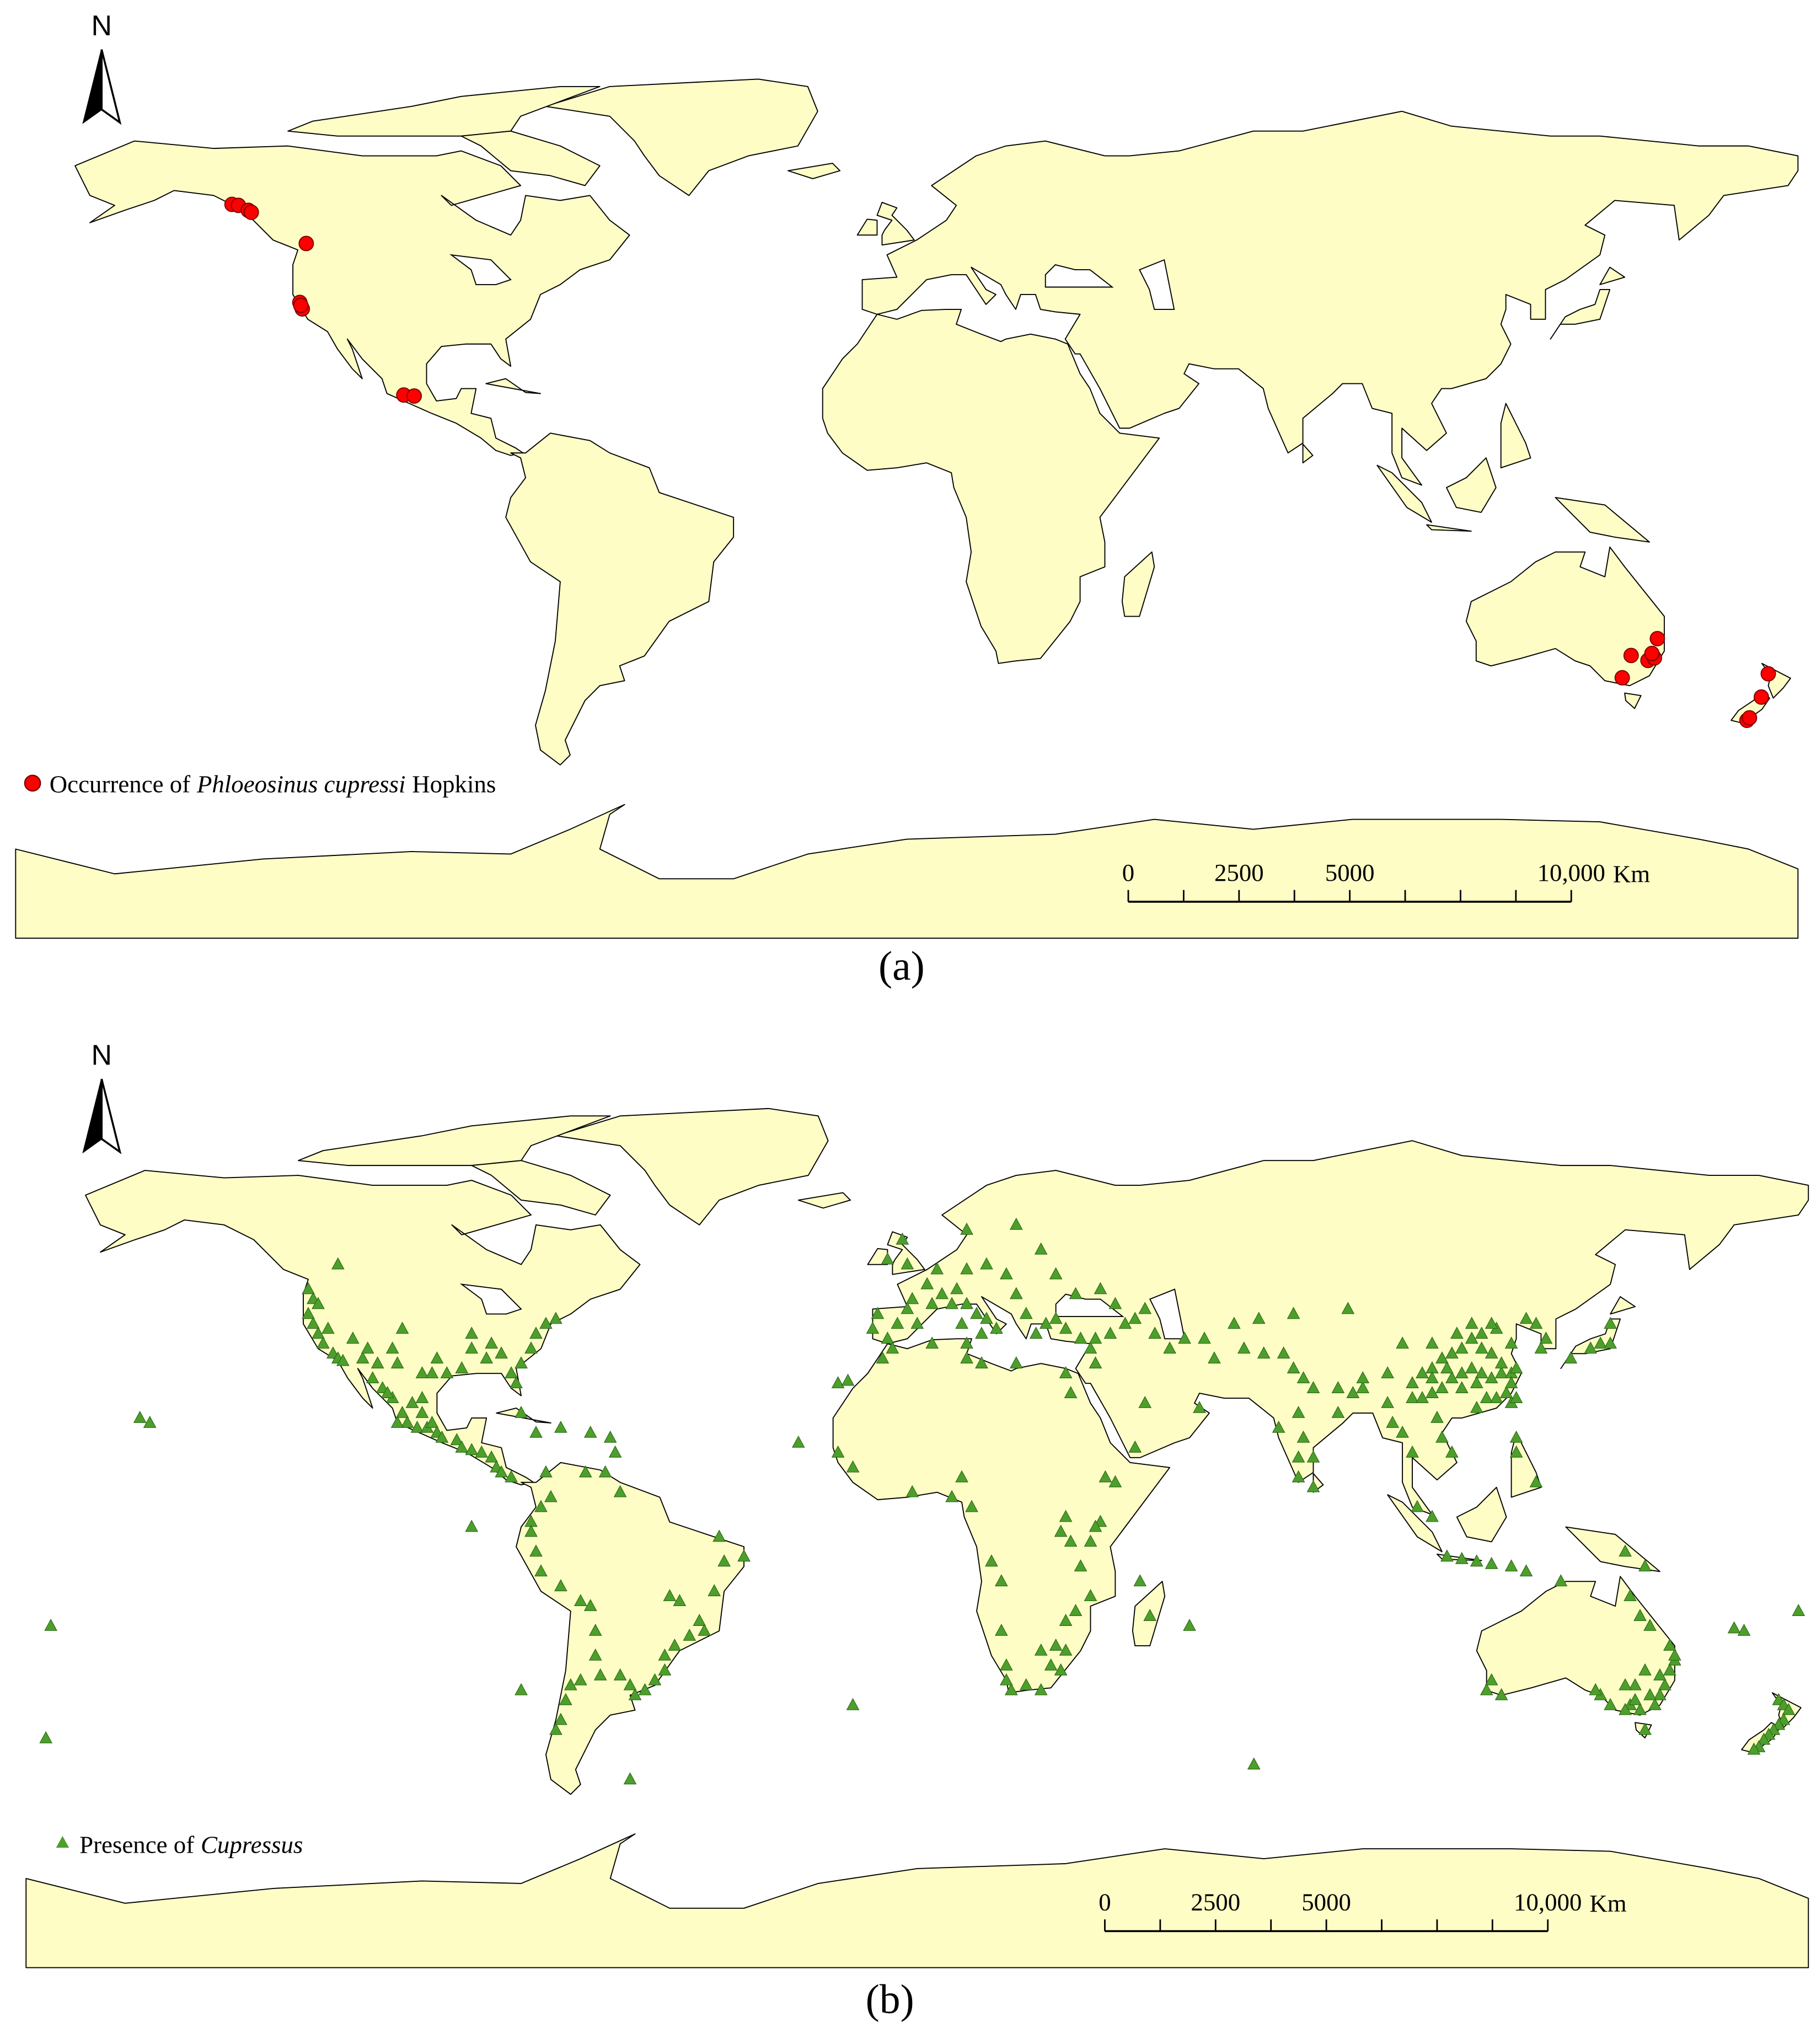  Describe the element at coordinates (102, 26) in the screenshot. I see `north-label: N` at that location.